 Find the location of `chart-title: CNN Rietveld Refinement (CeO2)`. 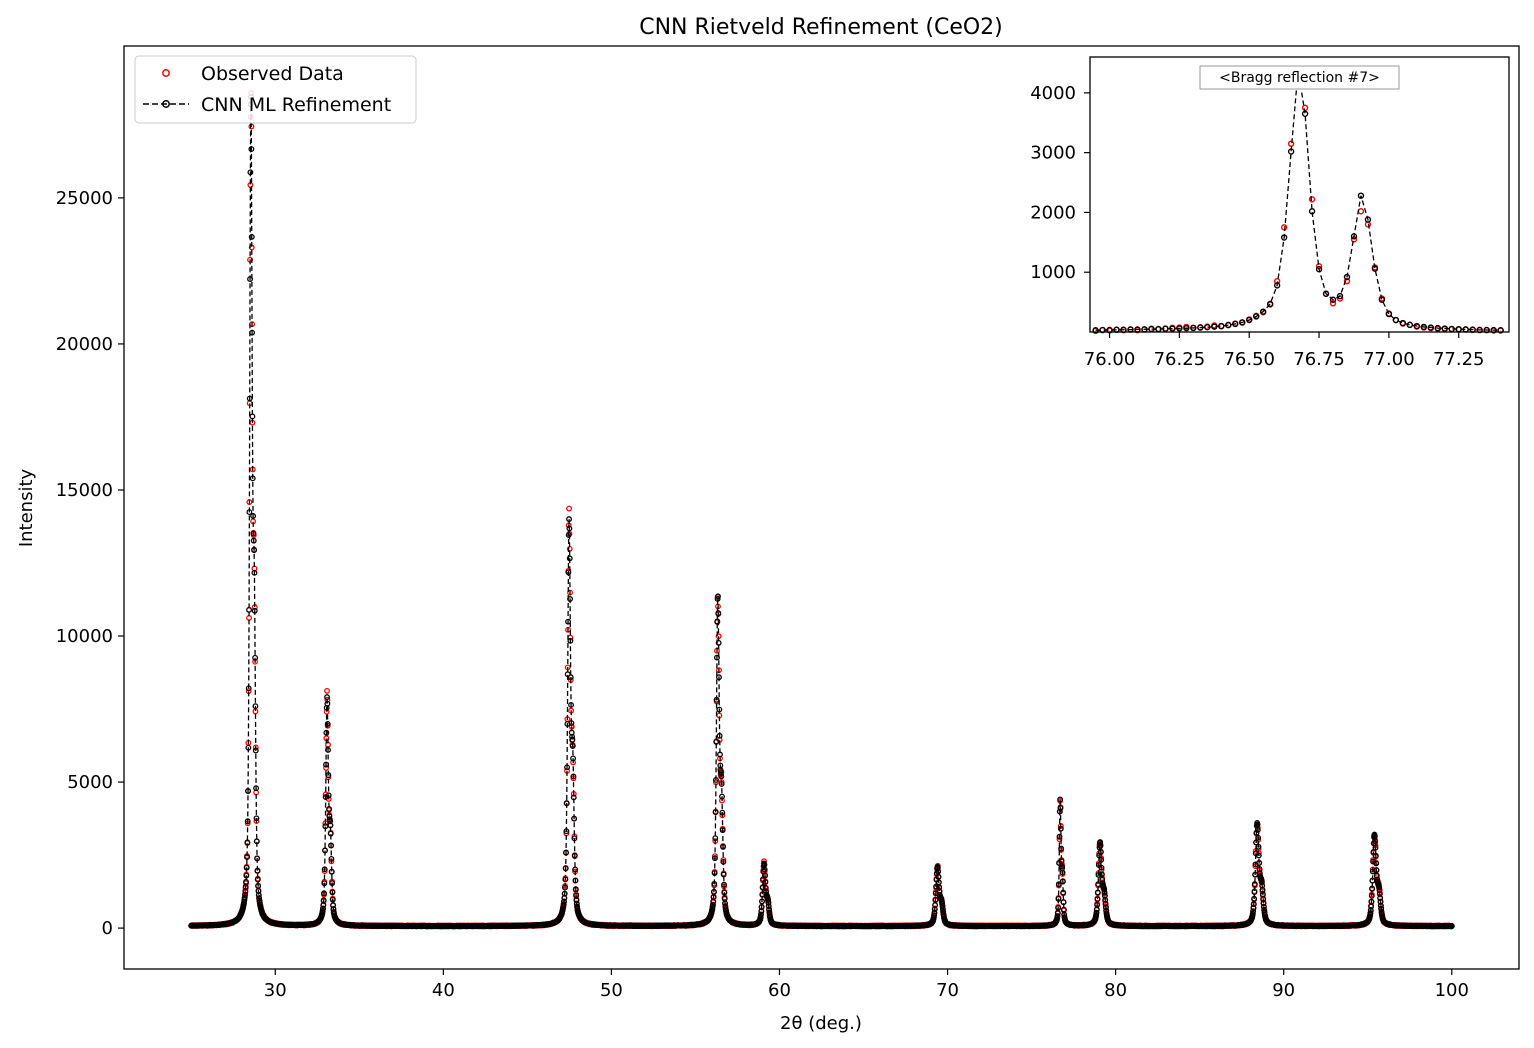

chart-title: CNN Rietveld Refinement (CeO2) is located at coordinates (821, 27).